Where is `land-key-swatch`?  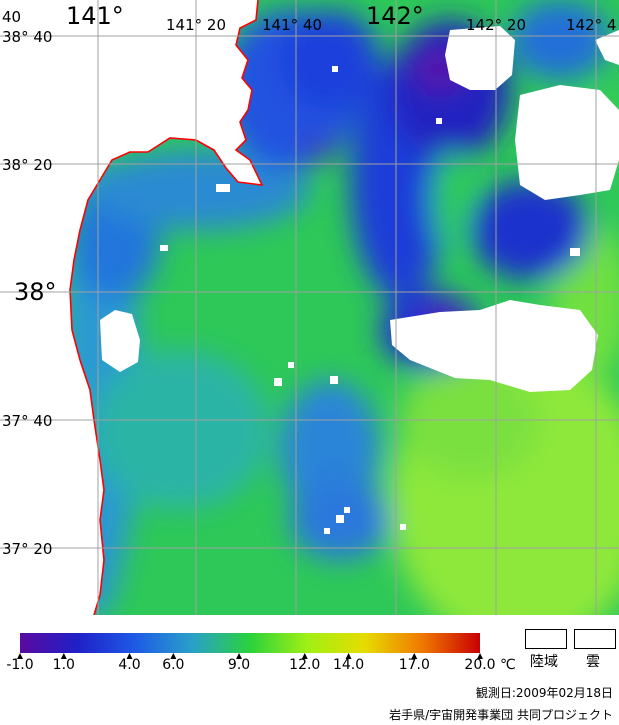
land-key-swatch is located at coordinates (546, 639).